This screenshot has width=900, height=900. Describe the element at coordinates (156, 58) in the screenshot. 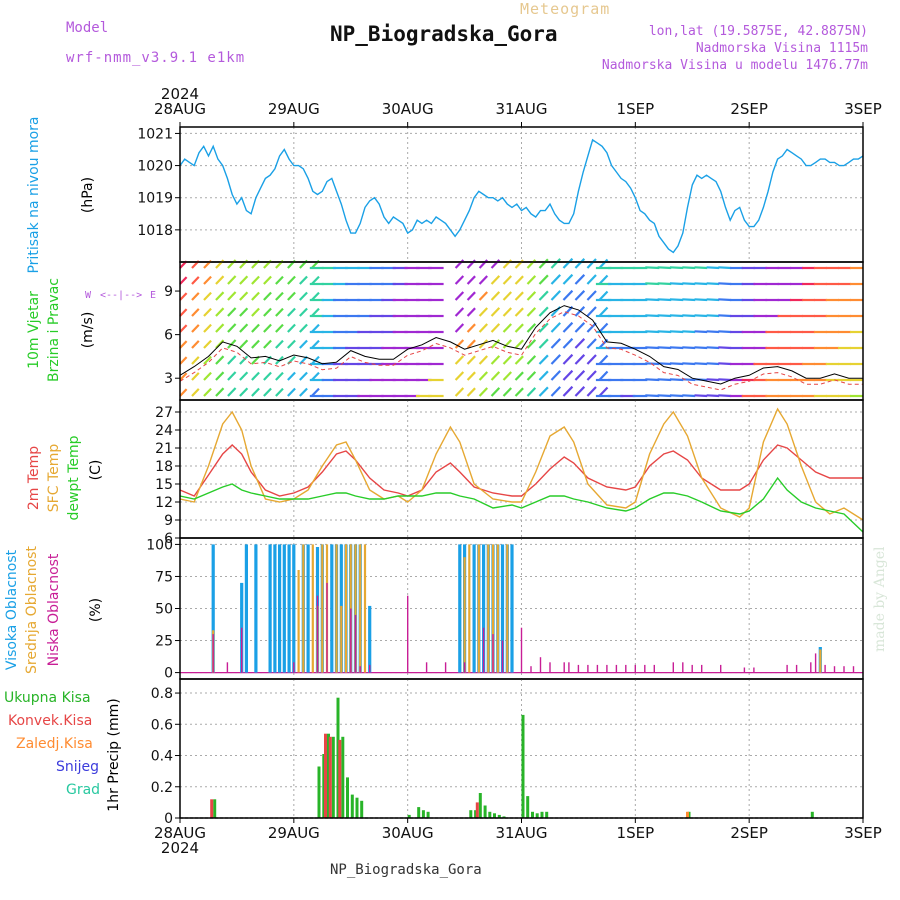

I see `model-name: wrf-nmm_v3.9.1 e1km` at that location.